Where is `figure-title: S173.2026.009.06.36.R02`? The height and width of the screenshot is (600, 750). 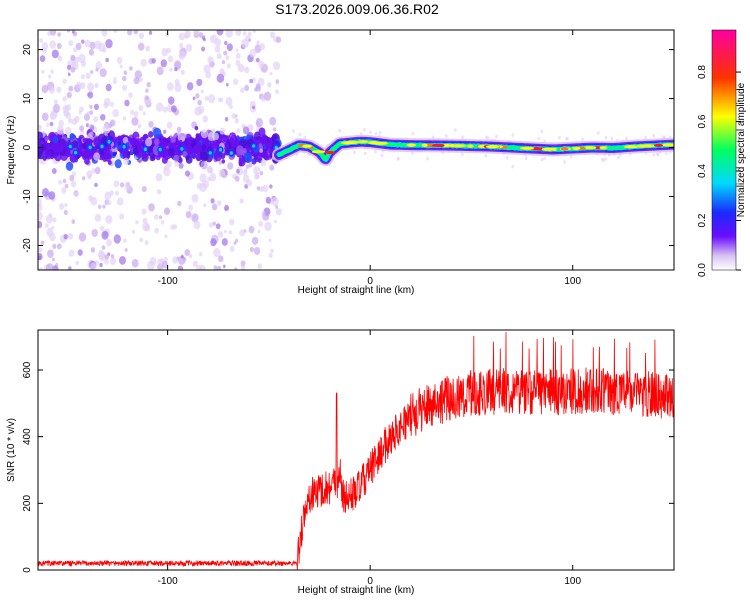 figure-title: S173.2026.009.06.36.R02 is located at coordinates (357, 9).